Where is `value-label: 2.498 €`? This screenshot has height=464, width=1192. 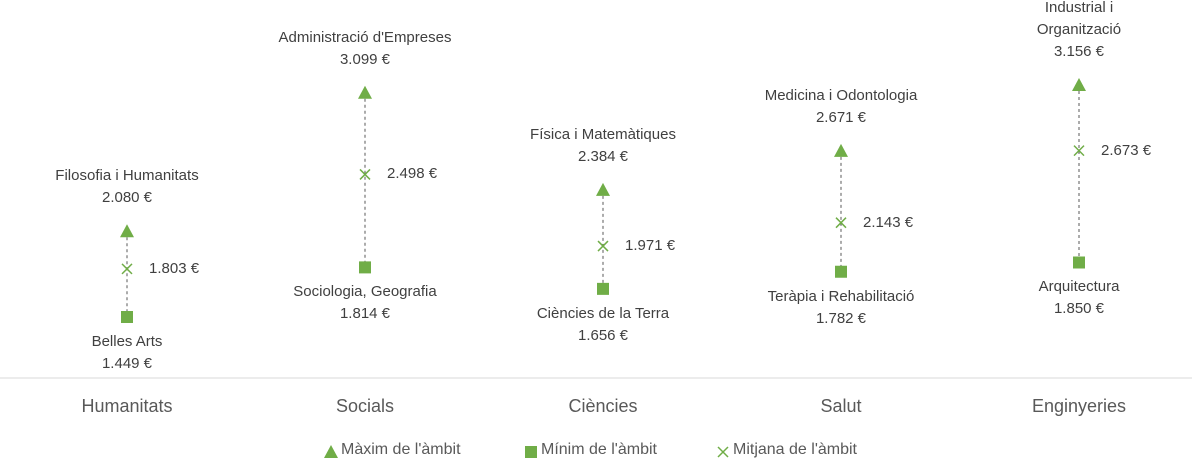 value-label: 2.498 € is located at coordinates (412, 174).